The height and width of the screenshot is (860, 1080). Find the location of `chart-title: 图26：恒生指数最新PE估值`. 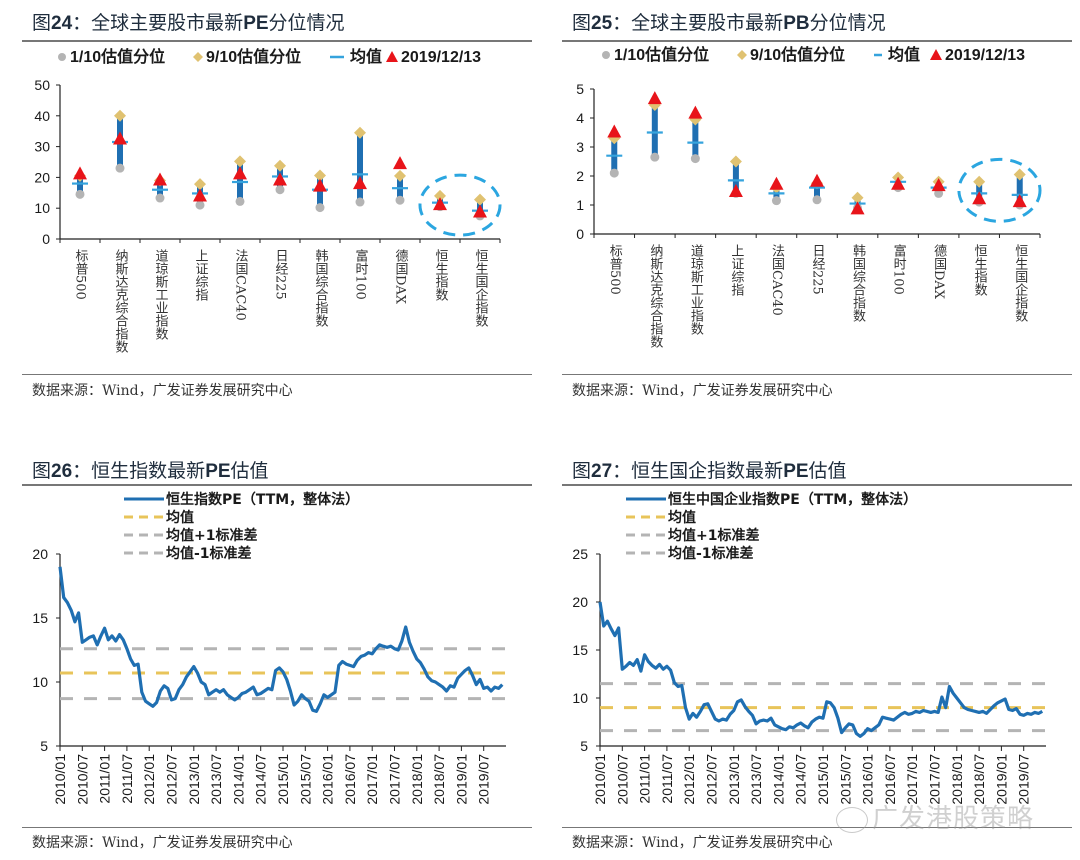

chart-title: 图26：恒生指数最新PE估值 is located at coordinates (150, 469).